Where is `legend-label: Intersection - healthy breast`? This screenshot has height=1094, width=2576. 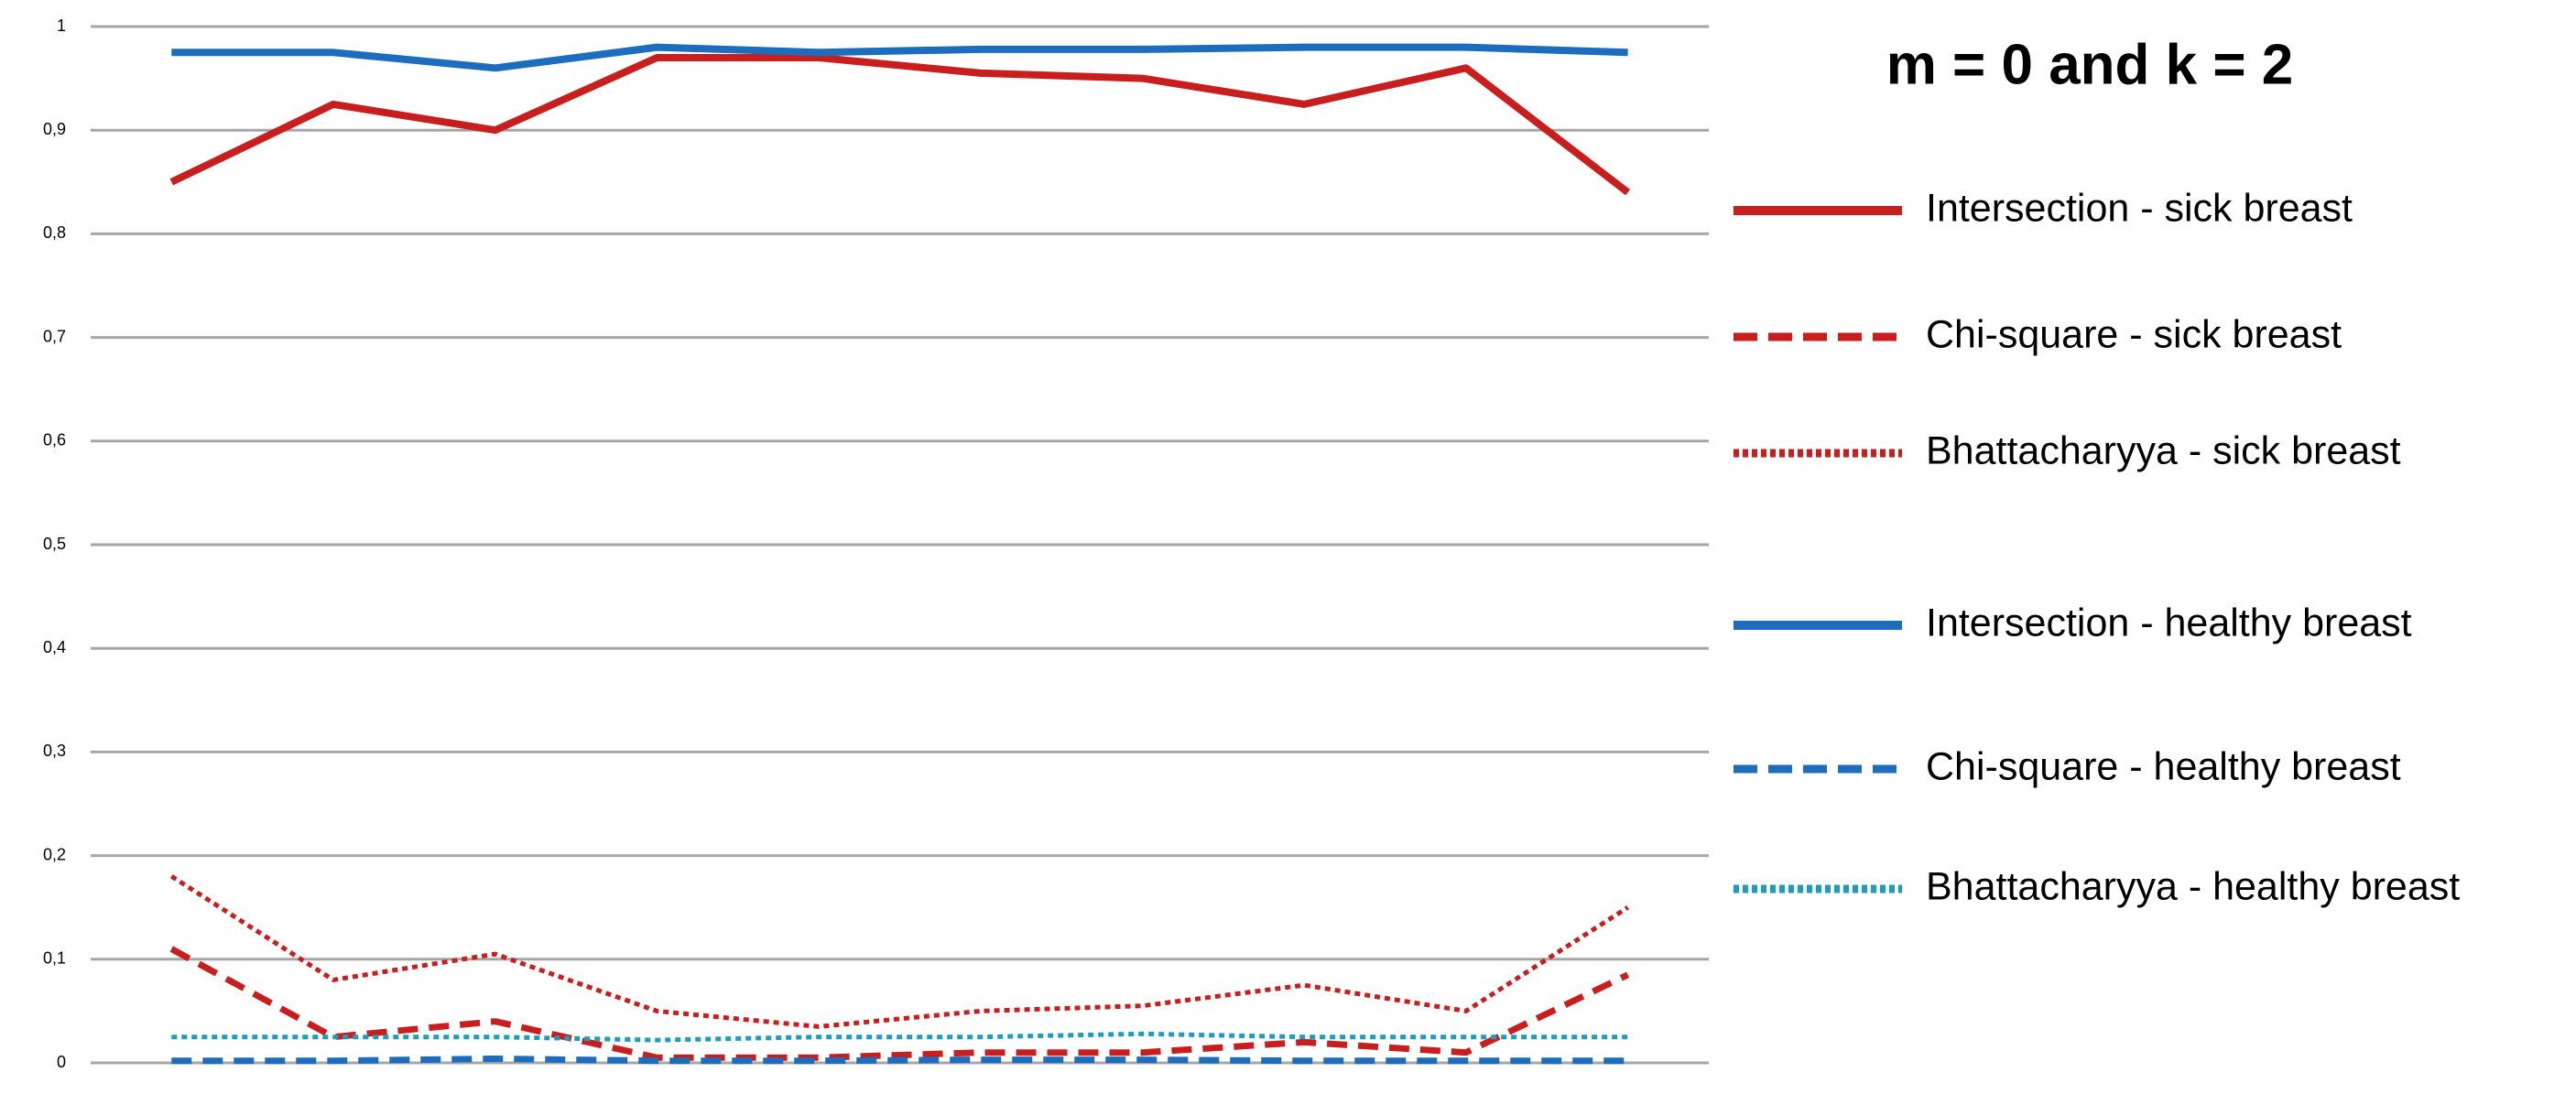
legend-label: Intersection - healthy breast is located at coordinates (2169, 622).